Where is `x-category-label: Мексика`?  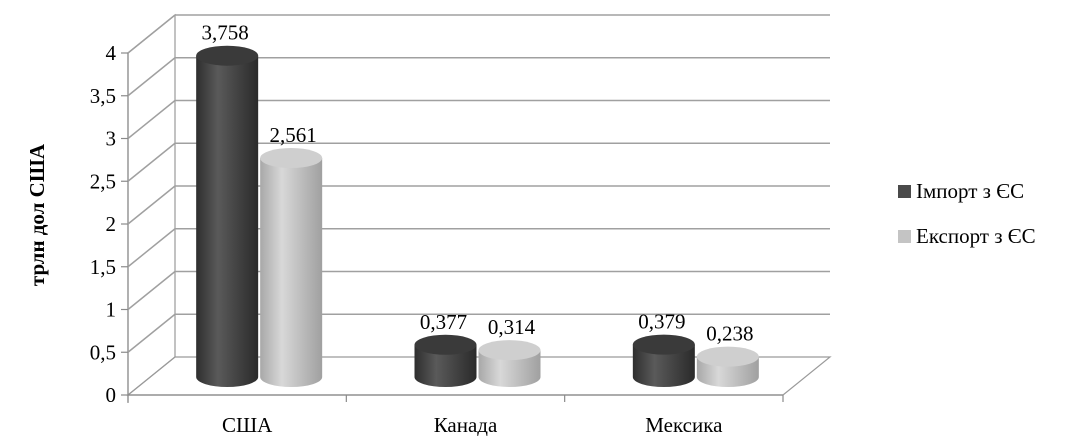
x-category-label: Мексика is located at coordinates (684, 425).